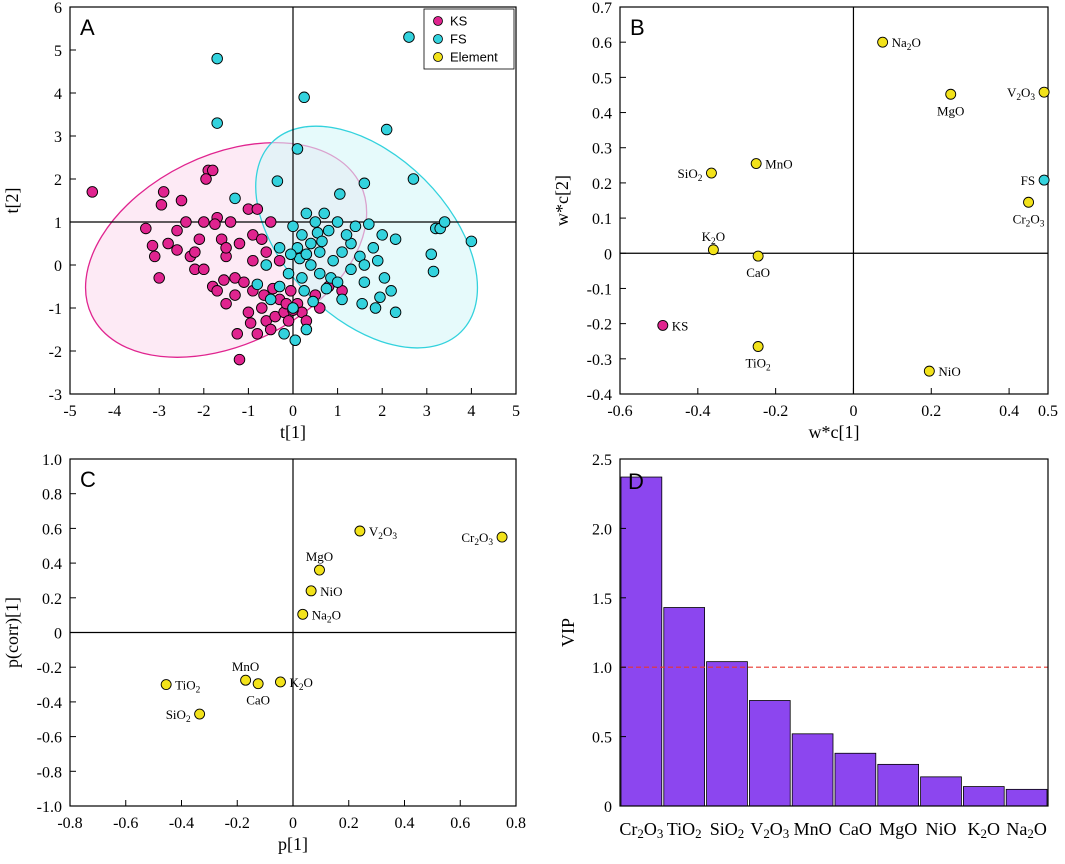 Image resolution: width=1065 pixels, height=864 pixels. What do you see at coordinates (52, 564) in the screenshot?
I see `panel-c-ytick-label: 0.4` at bounding box center [52, 564].